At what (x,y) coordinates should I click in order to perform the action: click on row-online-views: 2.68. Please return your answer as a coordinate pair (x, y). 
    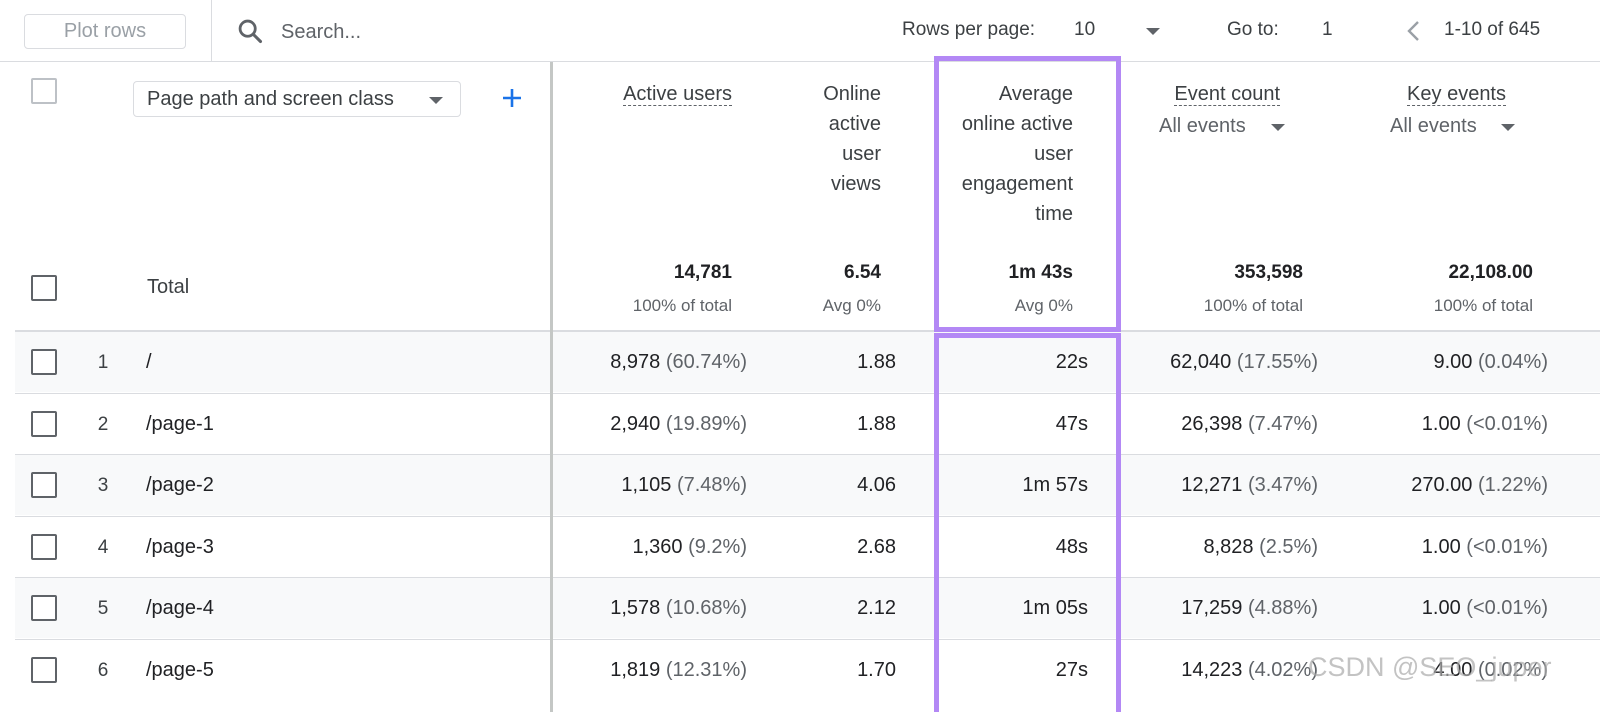
    Looking at the image, I should click on (876, 546).